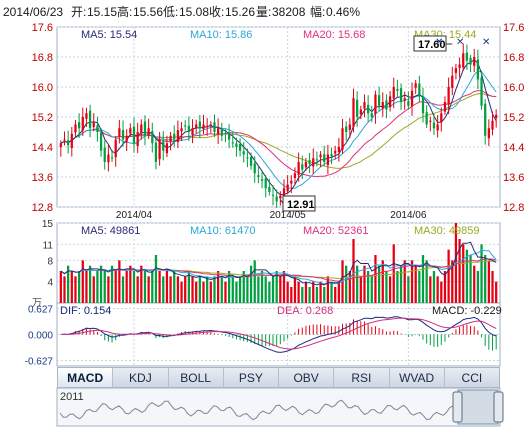 The image size is (529, 430). I want to click on ma5-legend: MA5: 15.54, so click(109, 35).